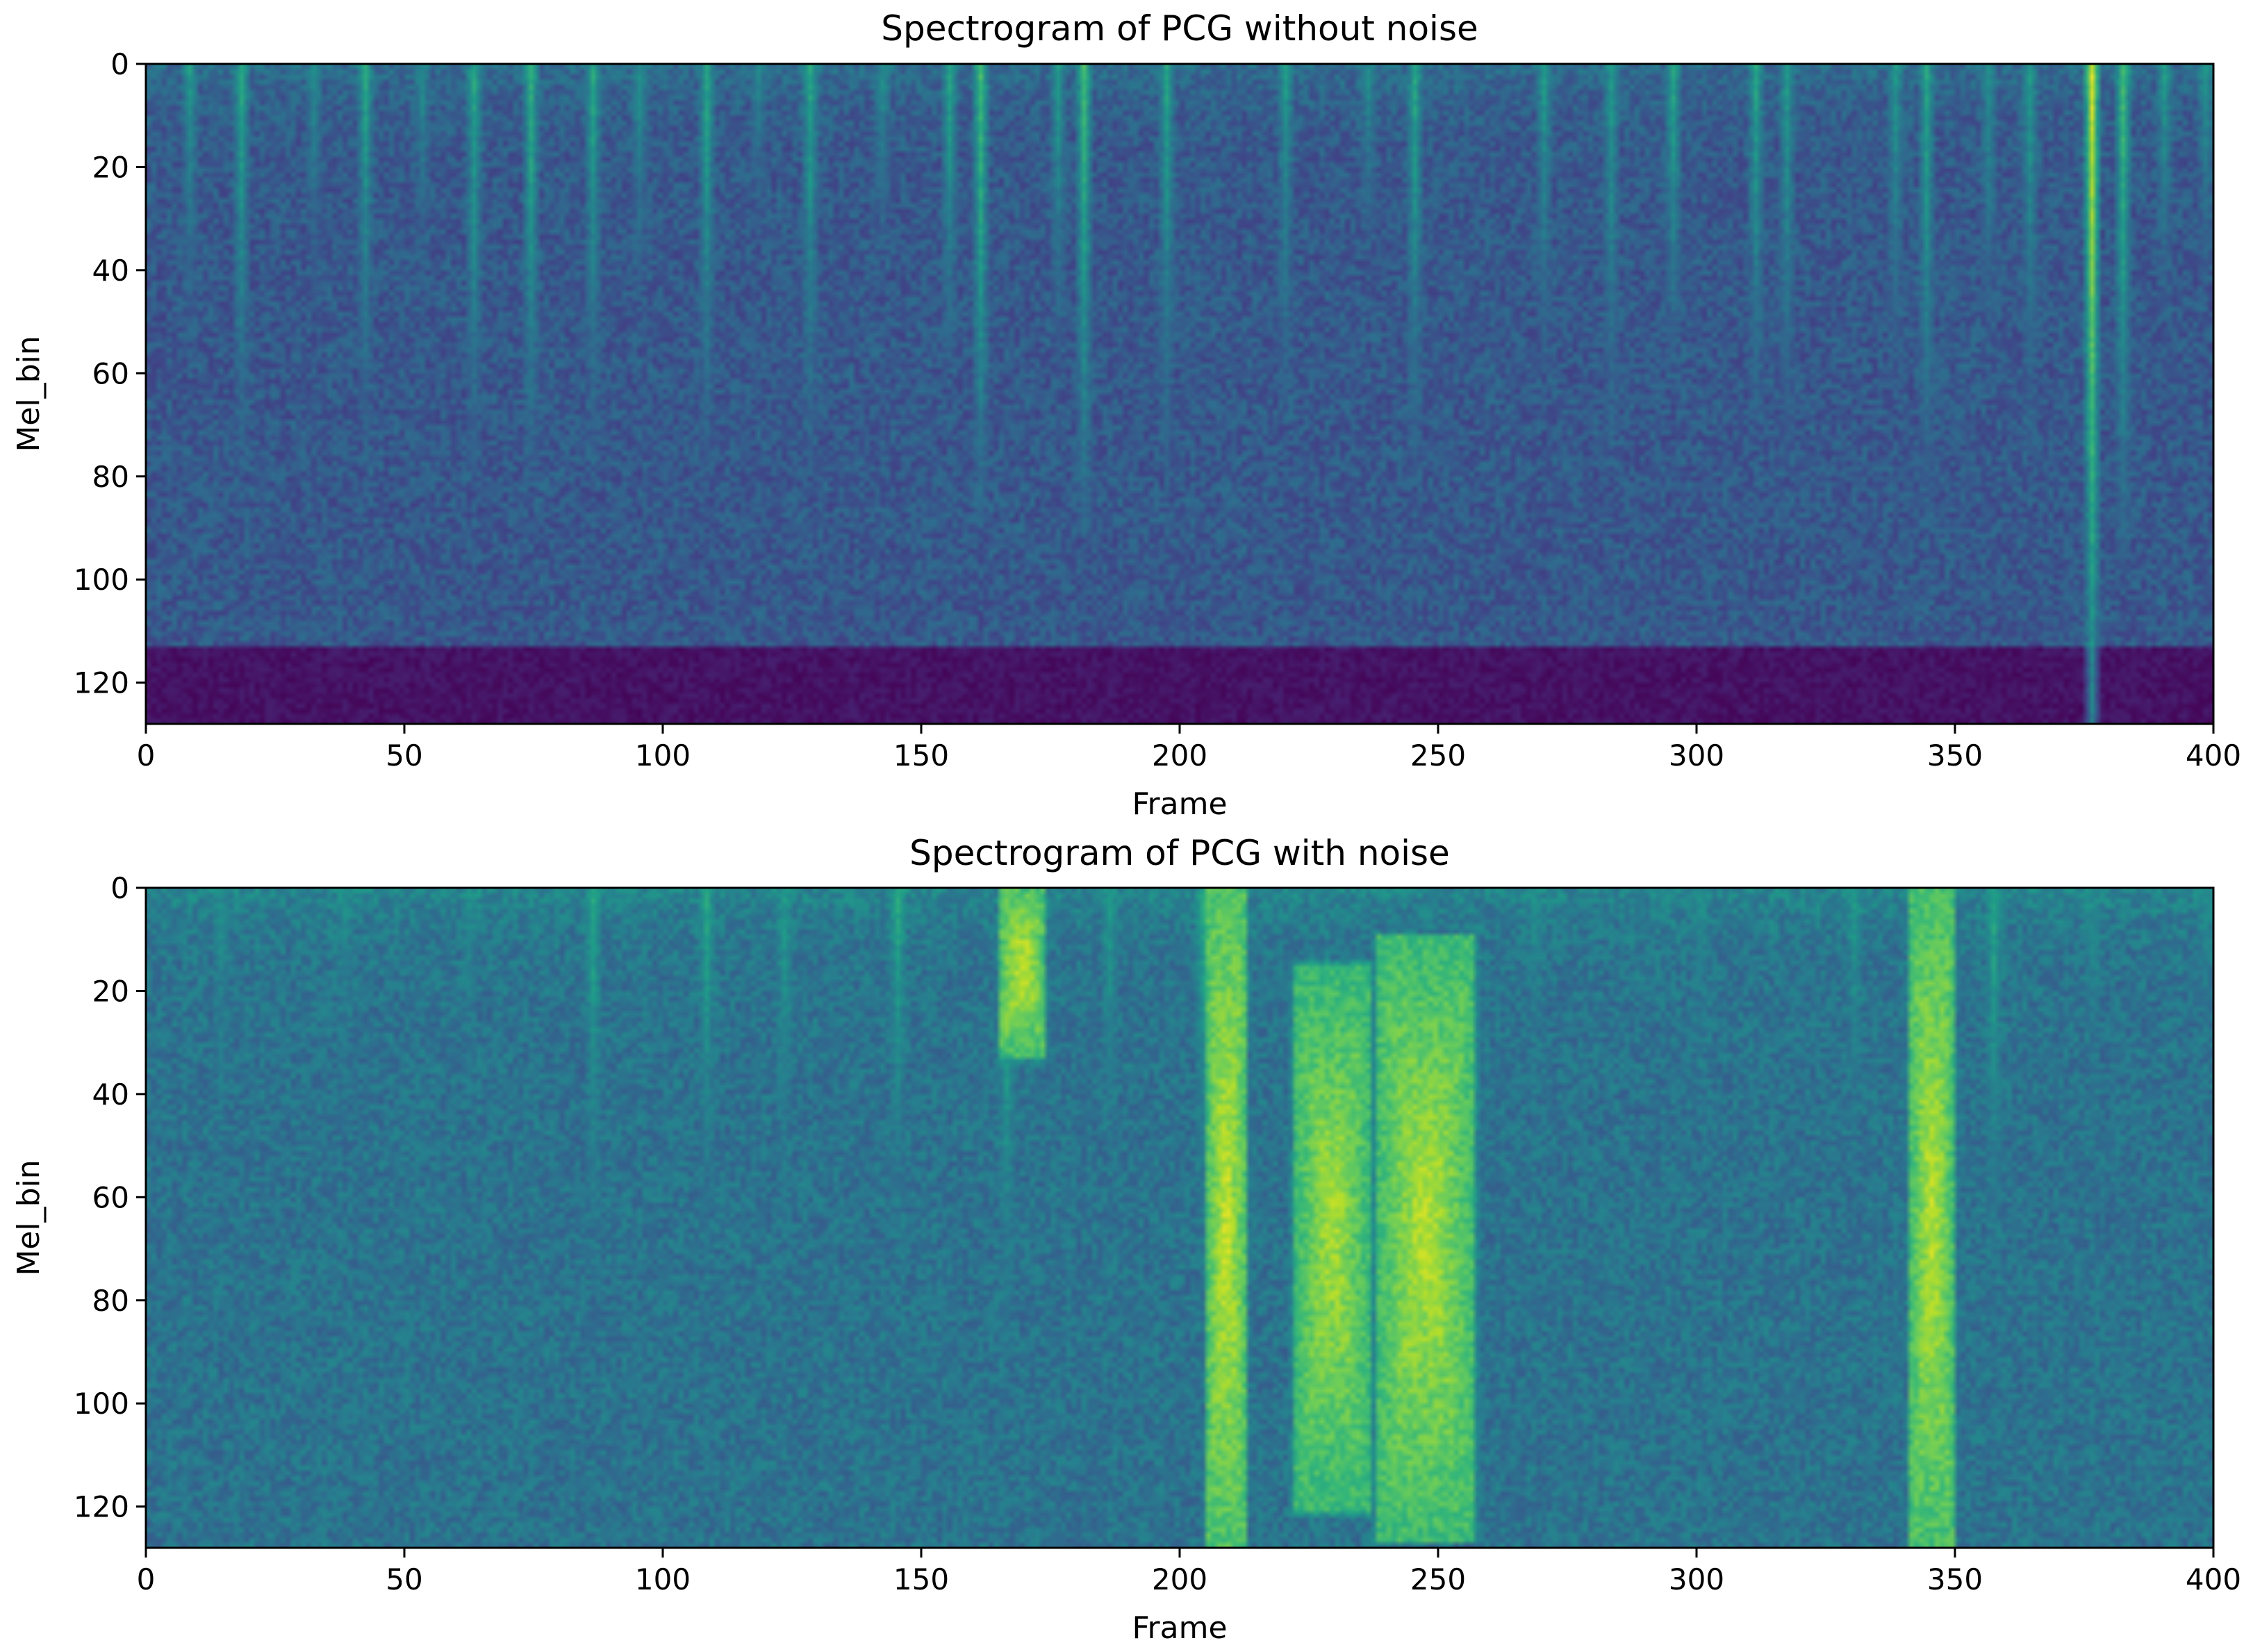  I want to click on x-ticks-top: 0 50 100 150 200 250 300 350 400, so click(1189, 748).